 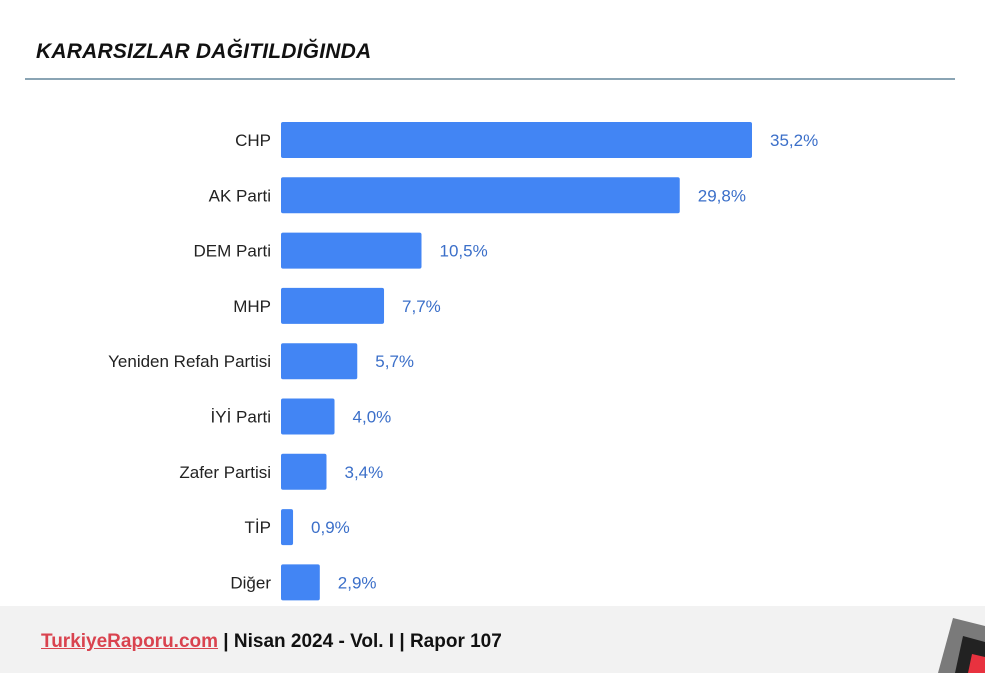 What do you see at coordinates (372, 417) in the screenshot?
I see `value-label: 4,0%` at bounding box center [372, 417].